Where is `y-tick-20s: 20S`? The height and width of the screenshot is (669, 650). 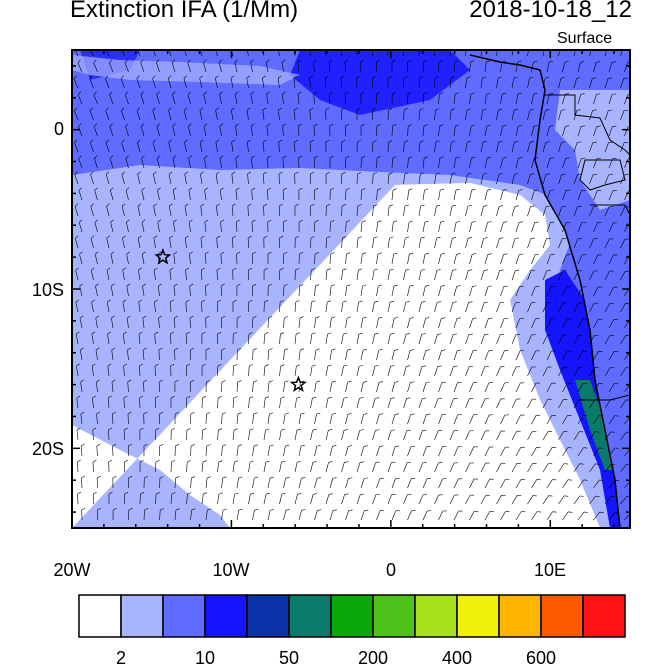
y-tick-20s: 20S is located at coordinates (34, 449).